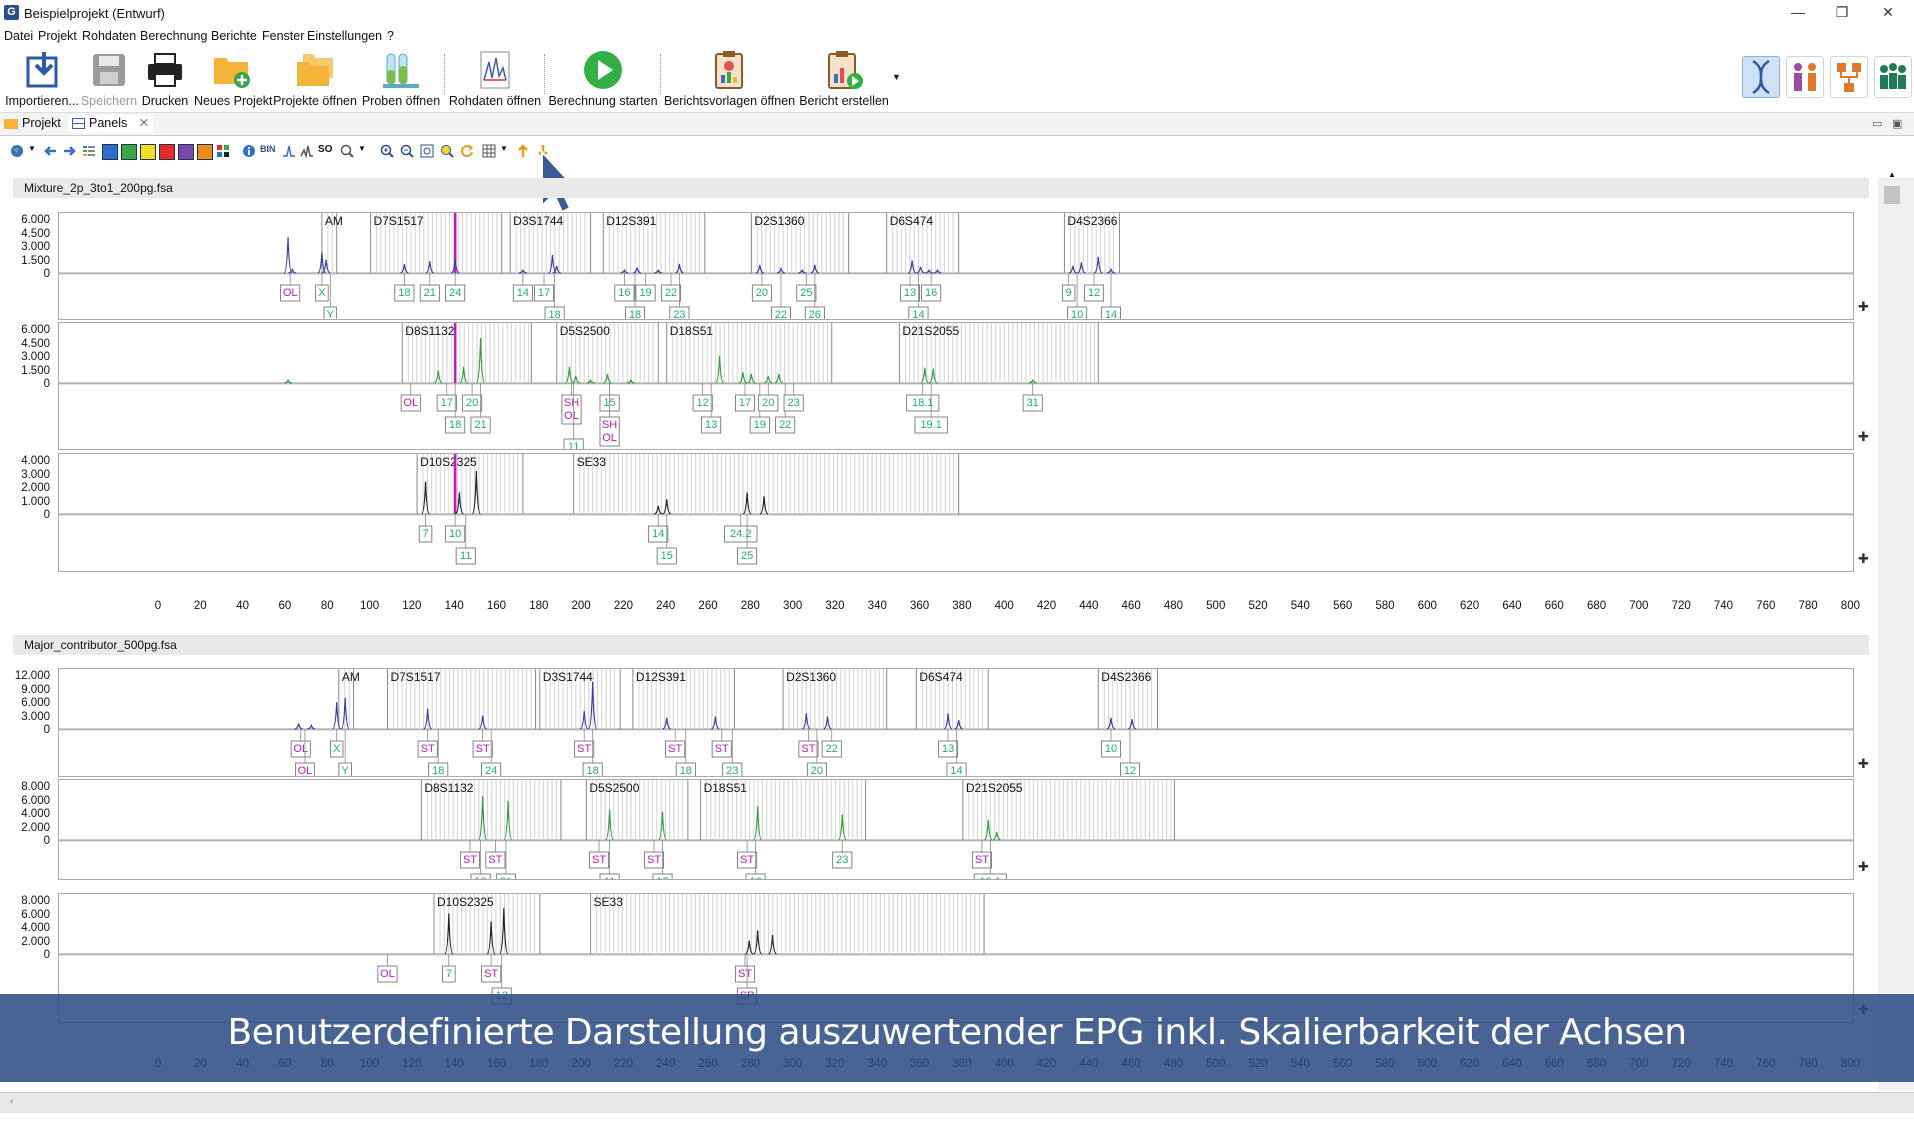 The height and width of the screenshot is (1127, 1914). I want to click on save-button: Speichern, so click(109, 78).